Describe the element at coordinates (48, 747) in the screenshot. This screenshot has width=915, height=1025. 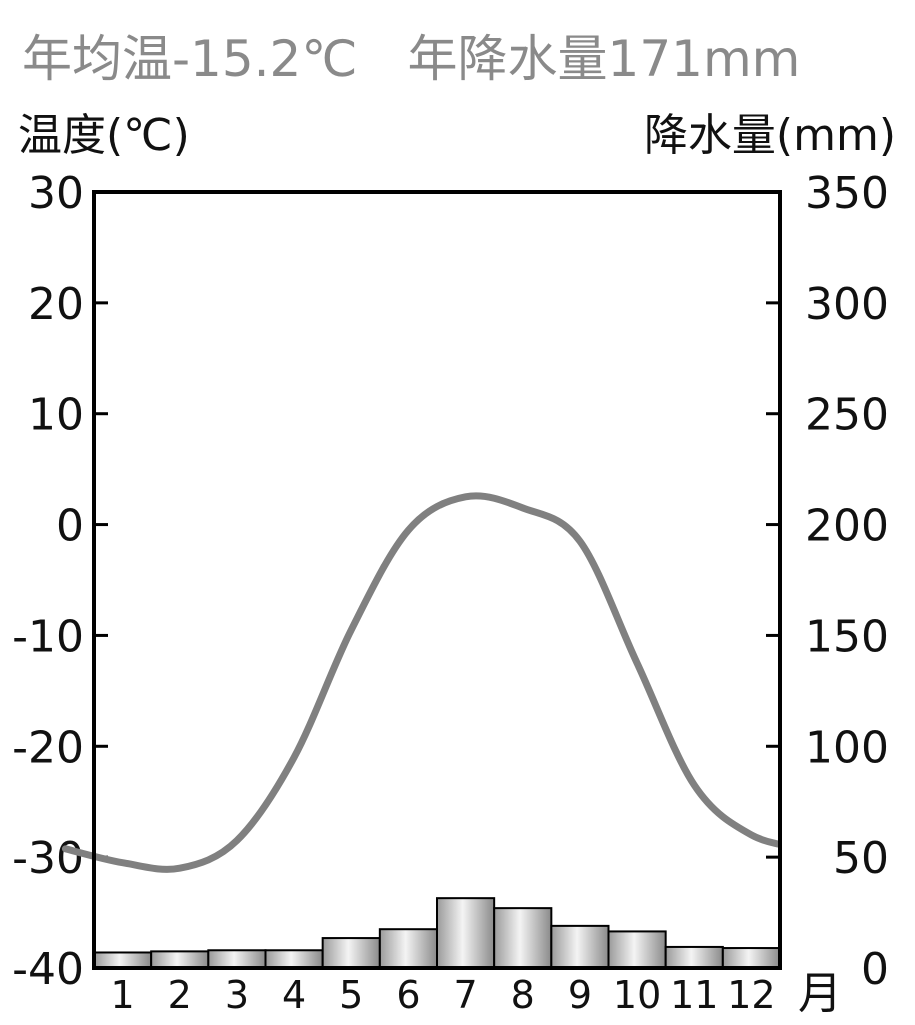
I see `y-left-tick-label: -20` at that location.